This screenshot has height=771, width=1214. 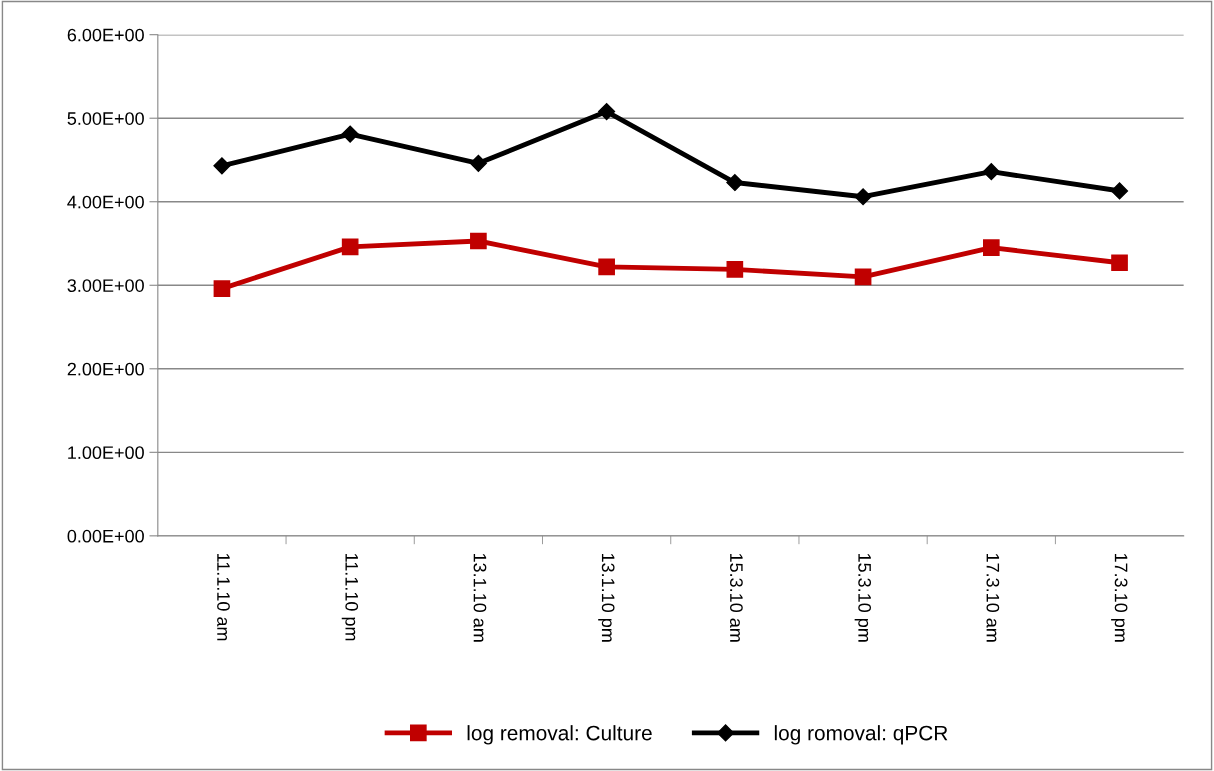 What do you see at coordinates (105, 202) in the screenshot?
I see `y-tick-label: 4.00E+00` at bounding box center [105, 202].